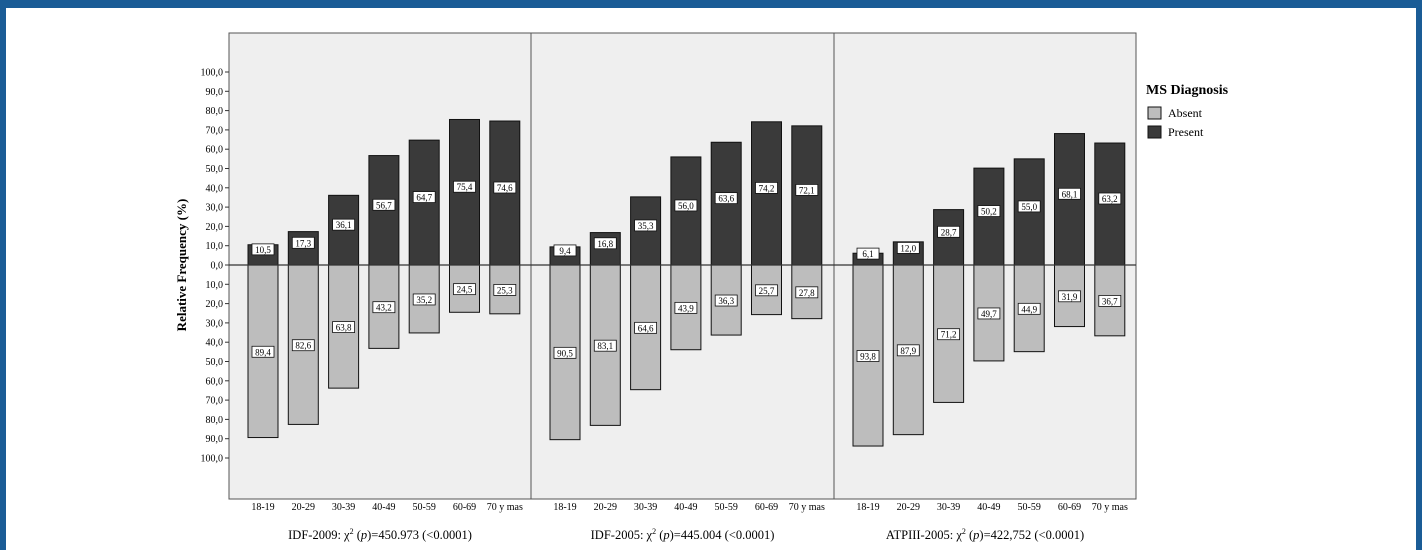  What do you see at coordinates (908, 351) in the screenshot?
I see `data-label-absent: 87,9` at bounding box center [908, 351].